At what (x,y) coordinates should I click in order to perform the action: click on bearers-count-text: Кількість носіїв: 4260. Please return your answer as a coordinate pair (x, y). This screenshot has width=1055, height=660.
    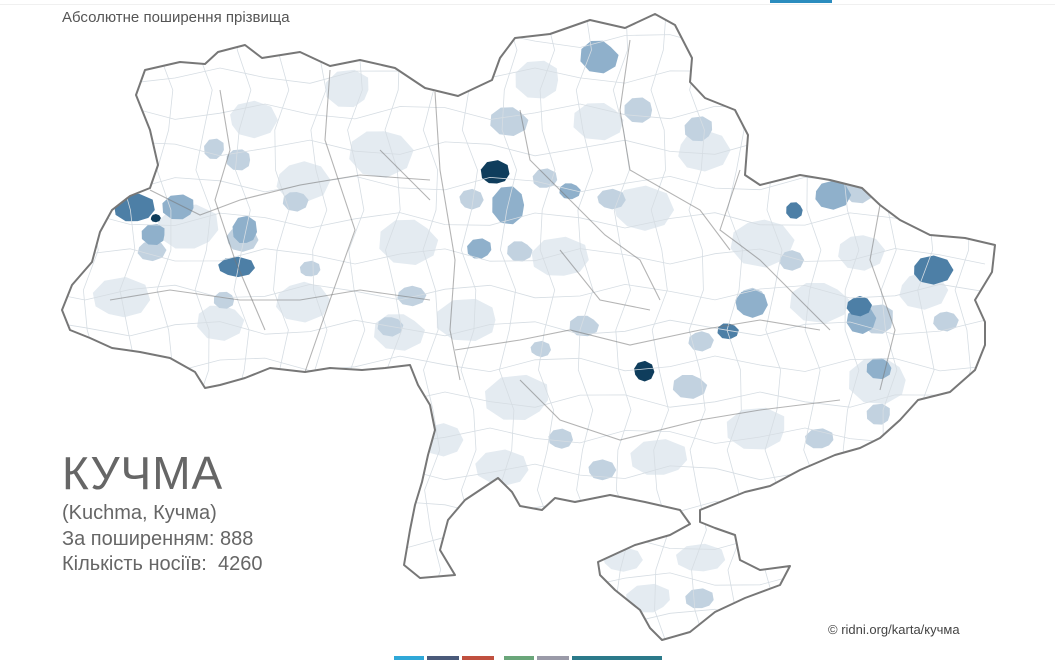
    Looking at the image, I should click on (162, 564).